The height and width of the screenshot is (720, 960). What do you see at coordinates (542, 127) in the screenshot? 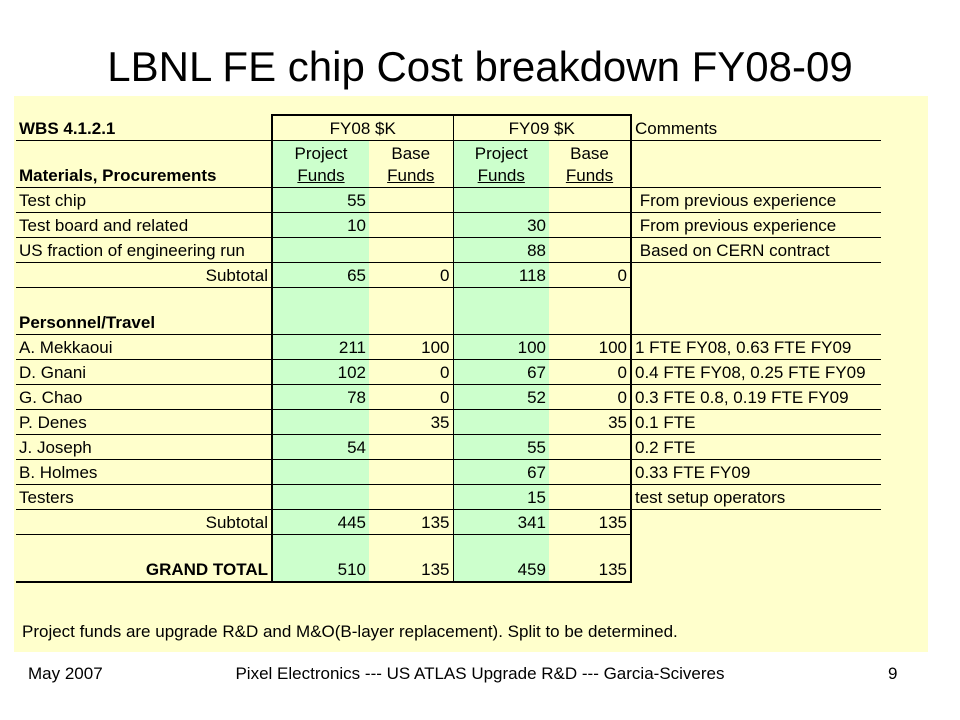
I see `fy09-header: FY09 $K` at bounding box center [542, 127].